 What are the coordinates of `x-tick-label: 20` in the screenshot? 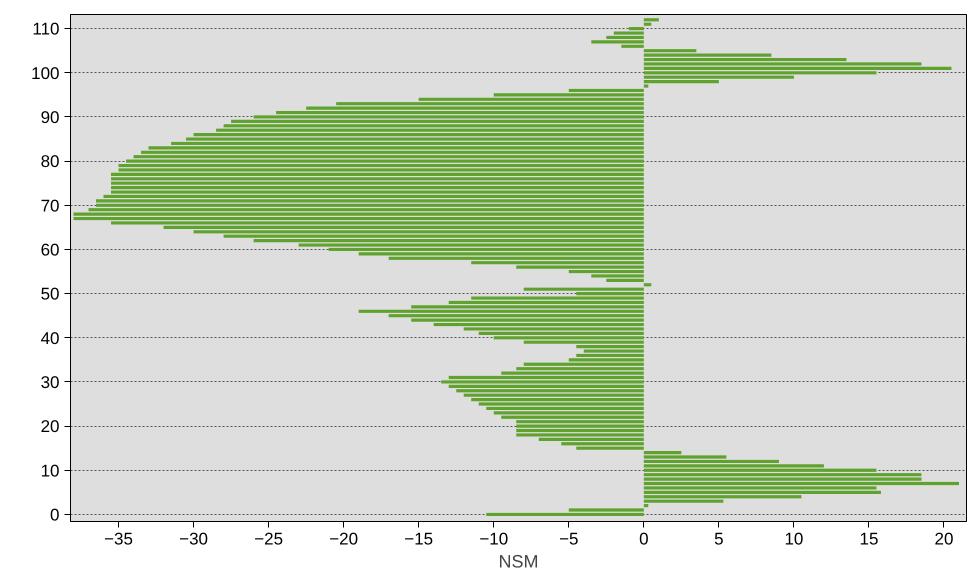 It's located at (944, 539).